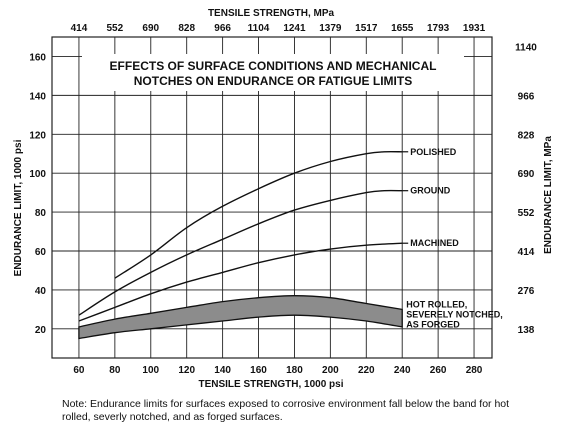  I want to click on y-tick-label: 120, so click(37, 135).